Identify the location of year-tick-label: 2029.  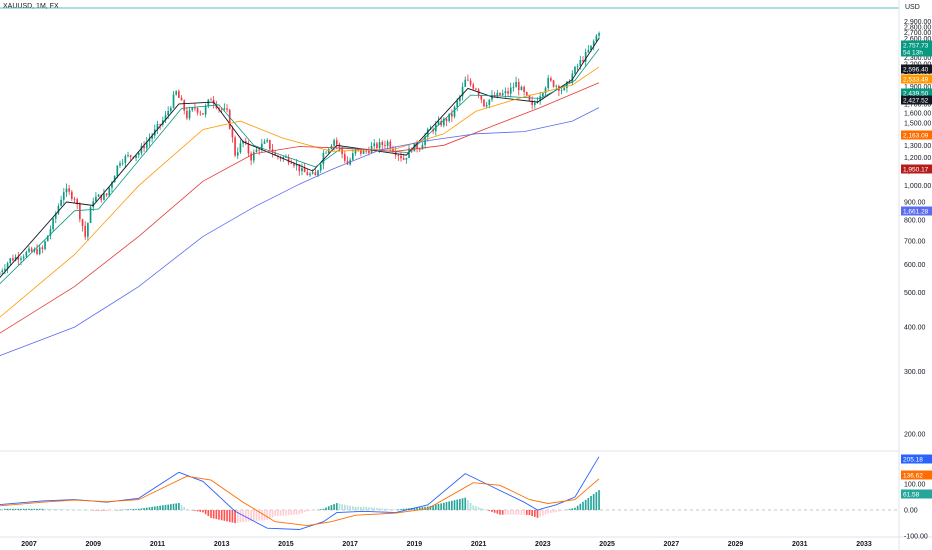
(736, 544).